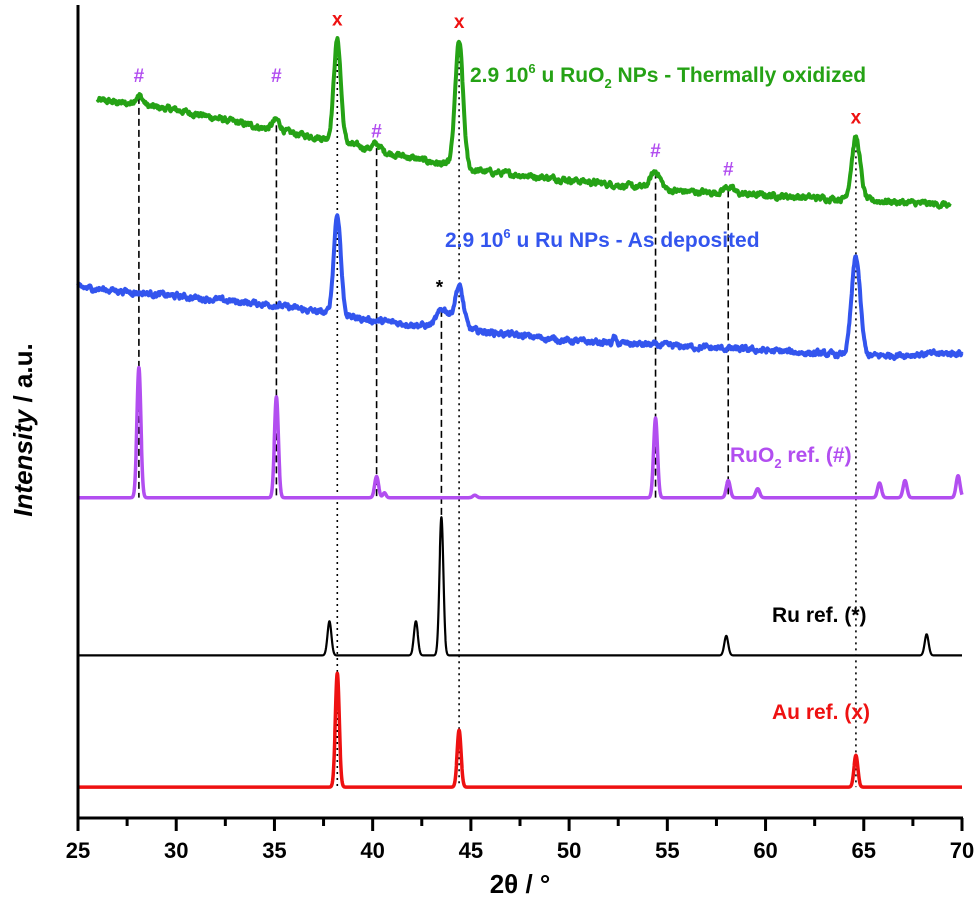 Image resolution: width=980 pixels, height=900 pixels. I want to click on series-label: 2.9 106 u RuO2 NPs - Thermally oxidized, so click(668, 76).